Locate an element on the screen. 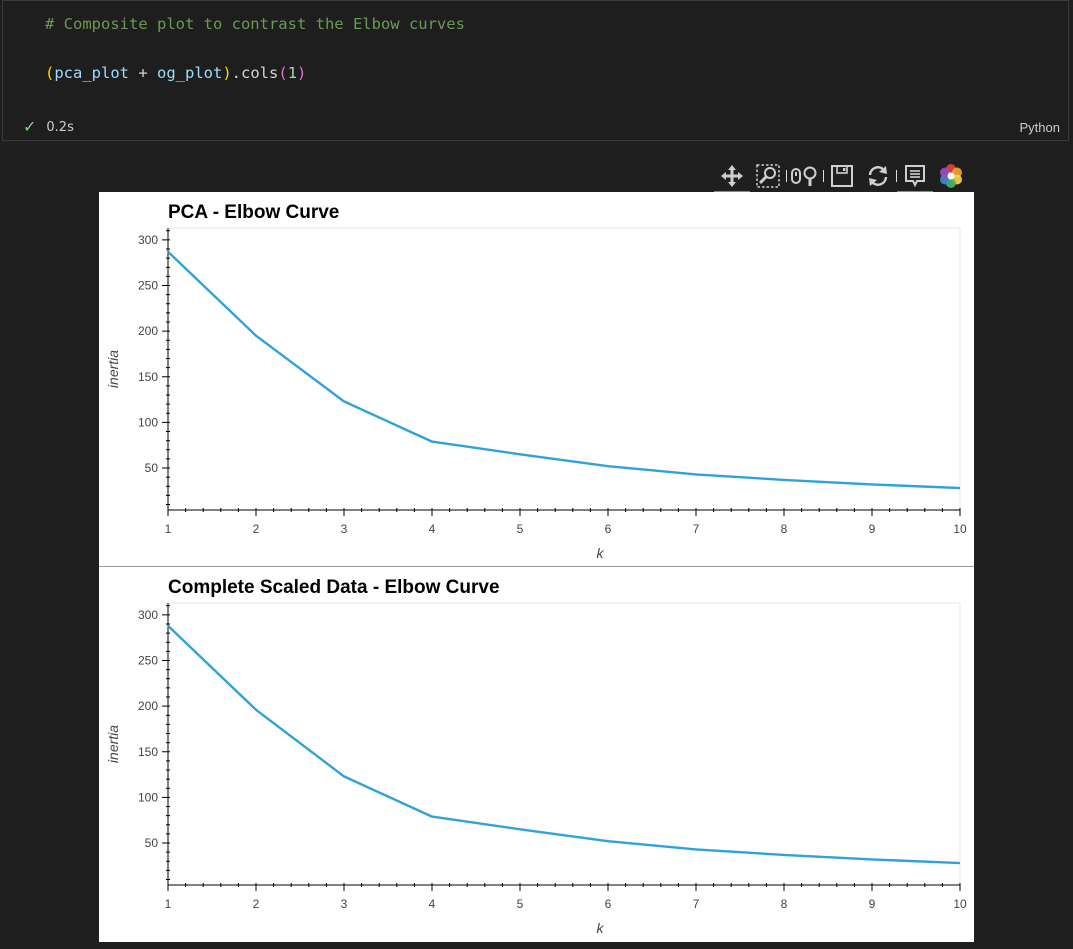 The height and width of the screenshot is (949, 1073). reset-icon is located at coordinates (878, 176).